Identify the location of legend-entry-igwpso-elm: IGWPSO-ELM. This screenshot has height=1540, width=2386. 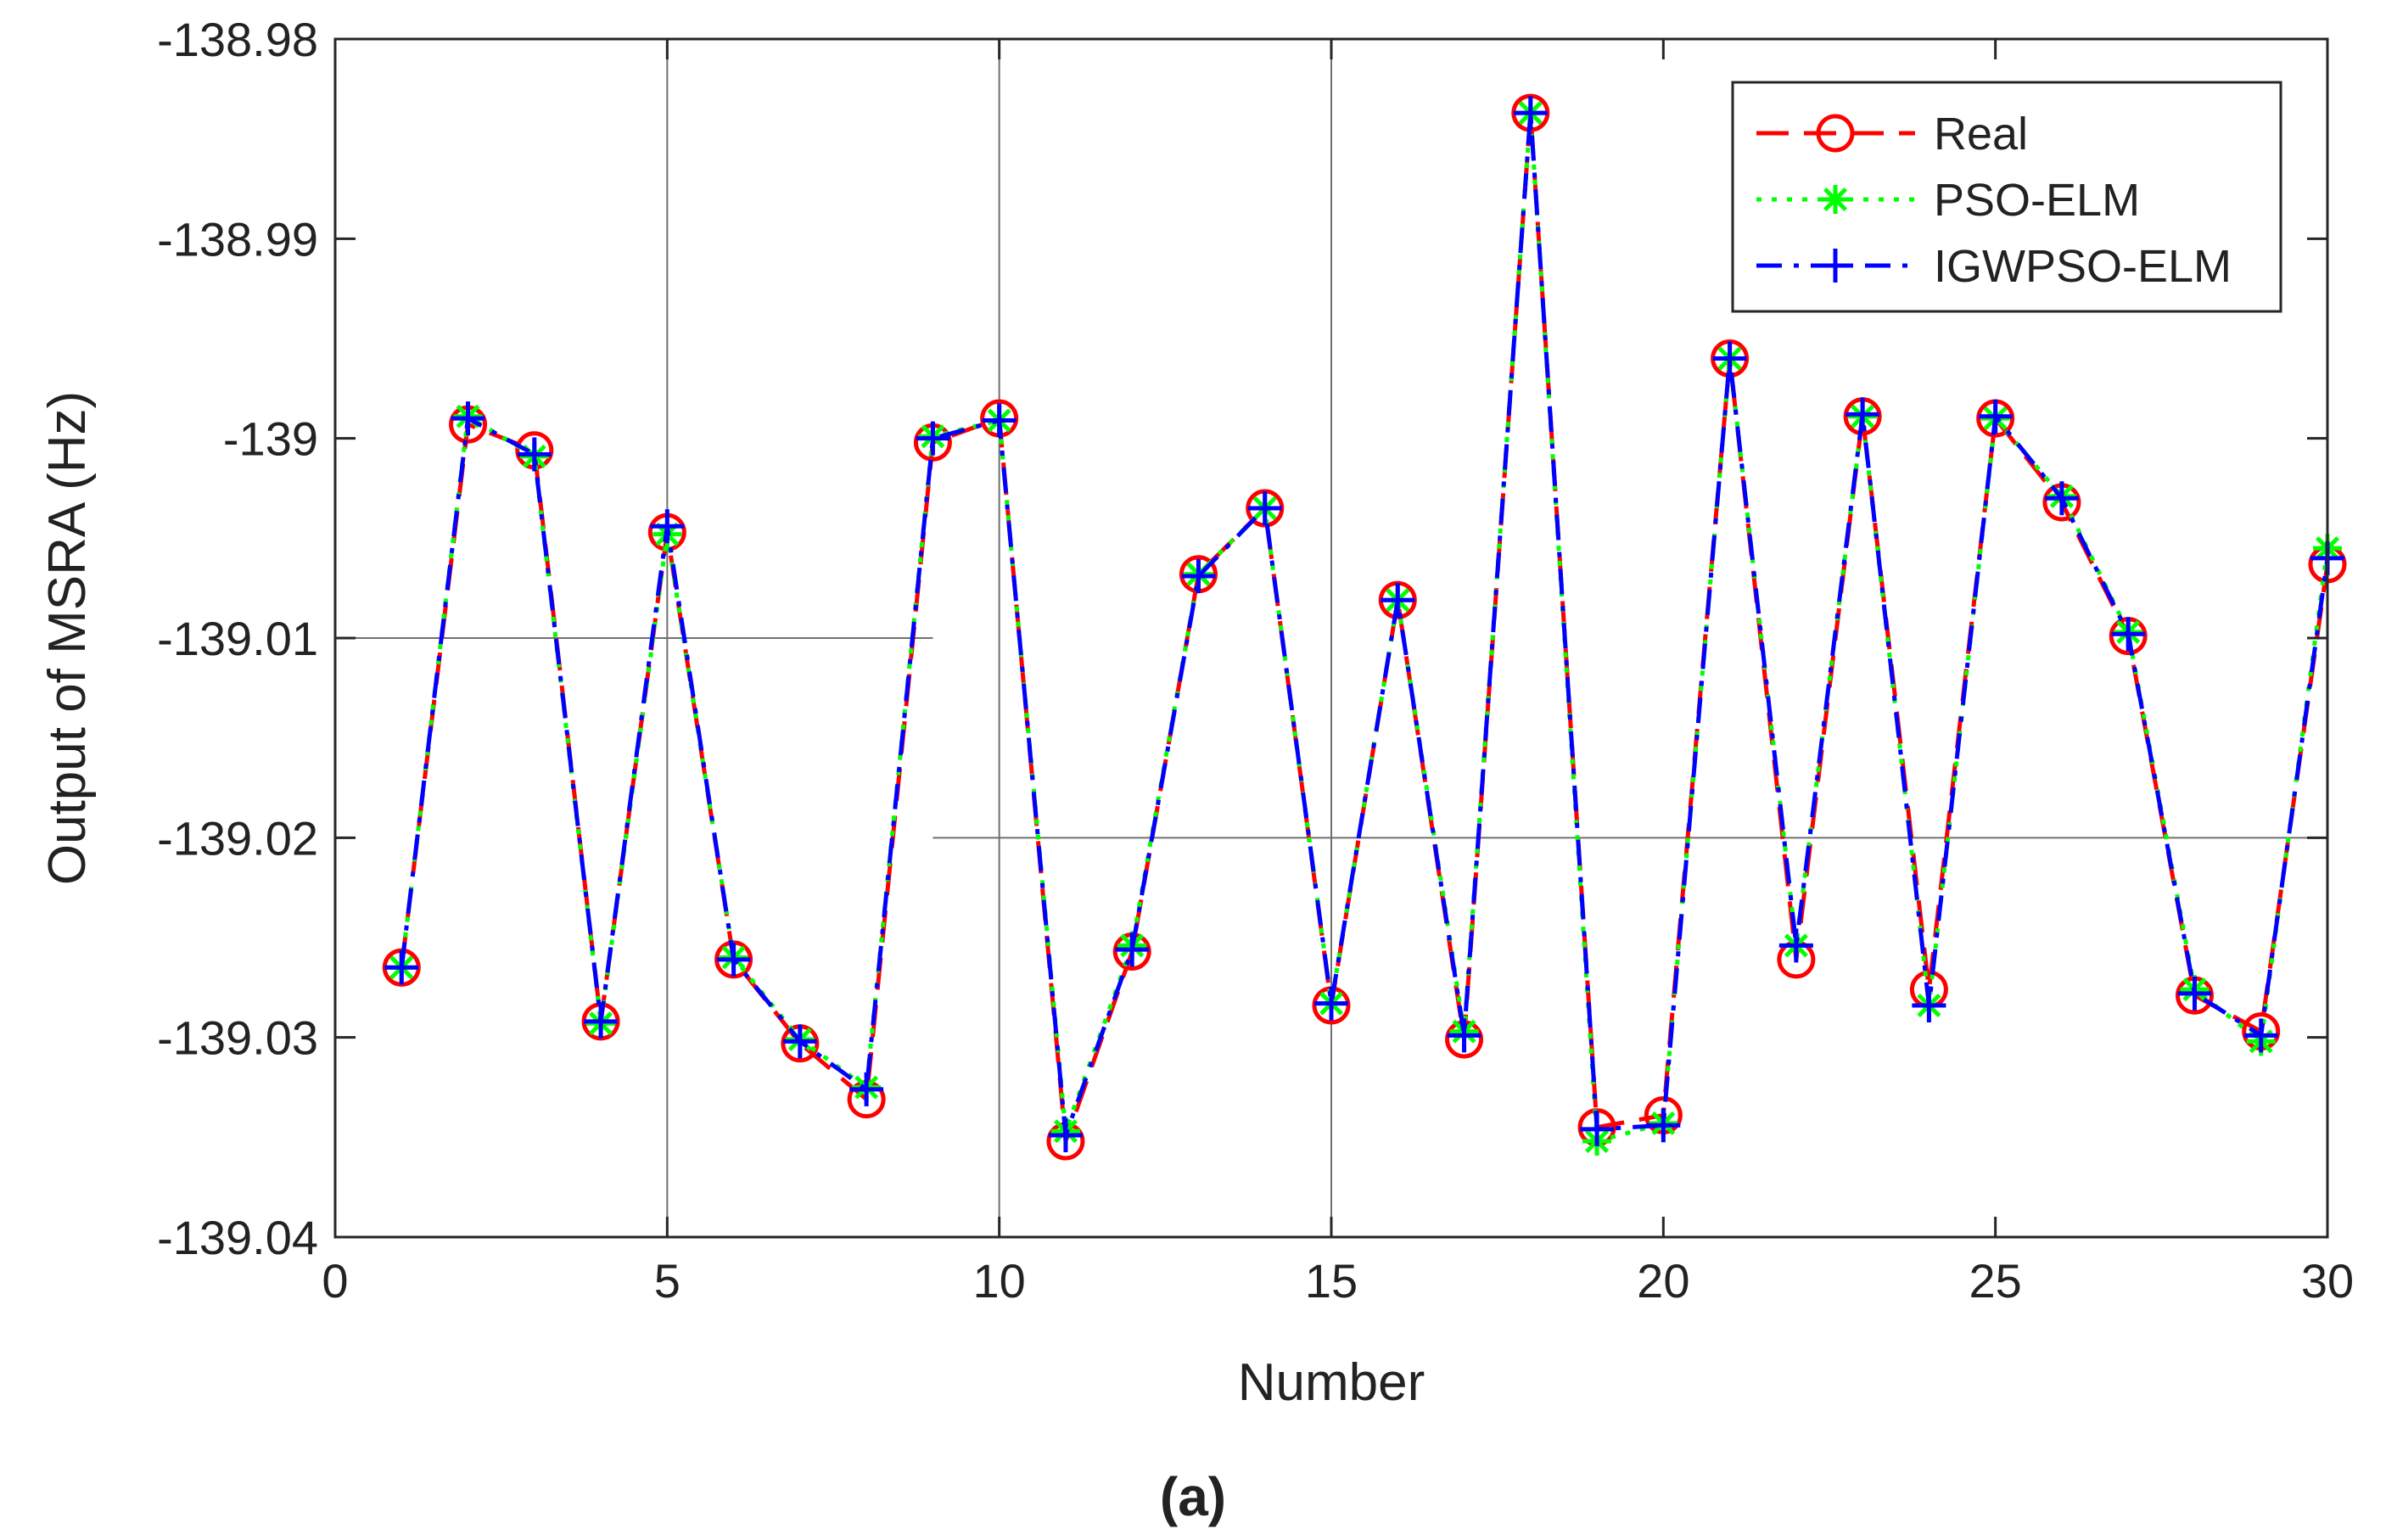
(1994, 266).